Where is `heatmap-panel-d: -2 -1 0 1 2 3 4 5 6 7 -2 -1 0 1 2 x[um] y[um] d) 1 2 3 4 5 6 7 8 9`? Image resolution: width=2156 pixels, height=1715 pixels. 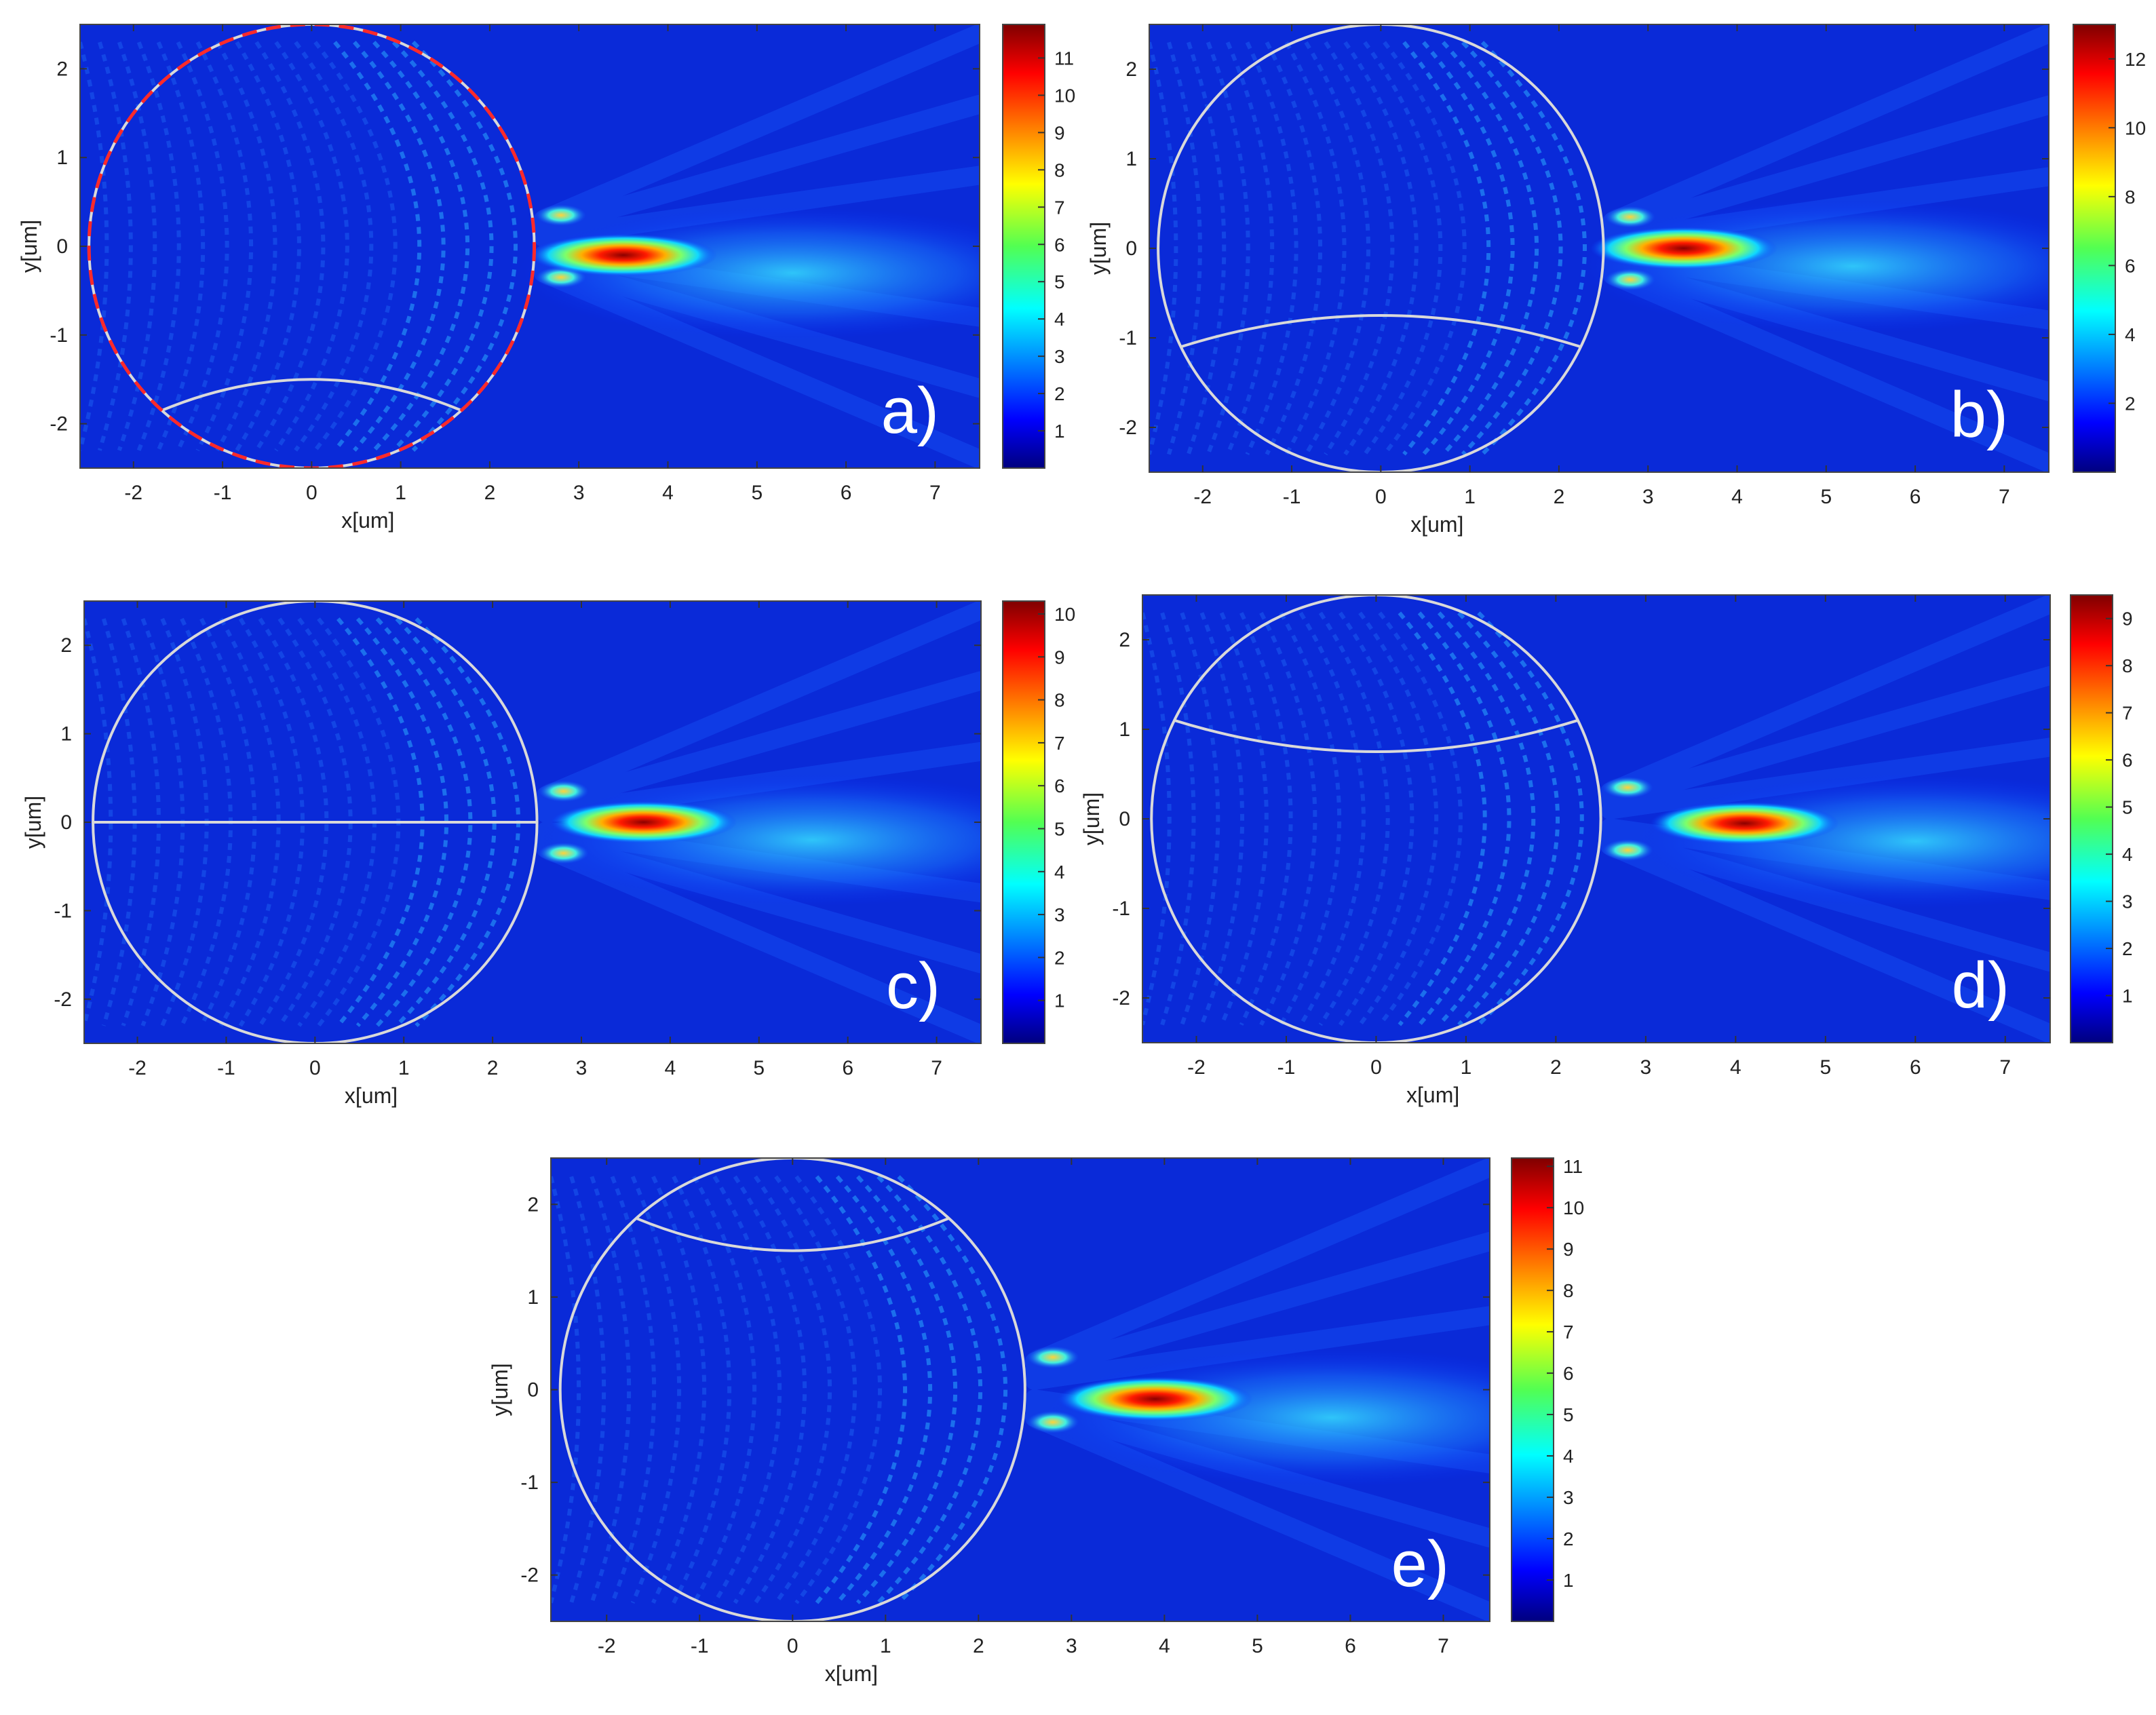 heatmap-panel-d: -2 -1 0 1 2 3 4 5 6 7 -2 -1 0 1 2 x[um] y[um] d) 1 2 3 4 5 6 7 8 9 is located at coordinates (1606, 851).